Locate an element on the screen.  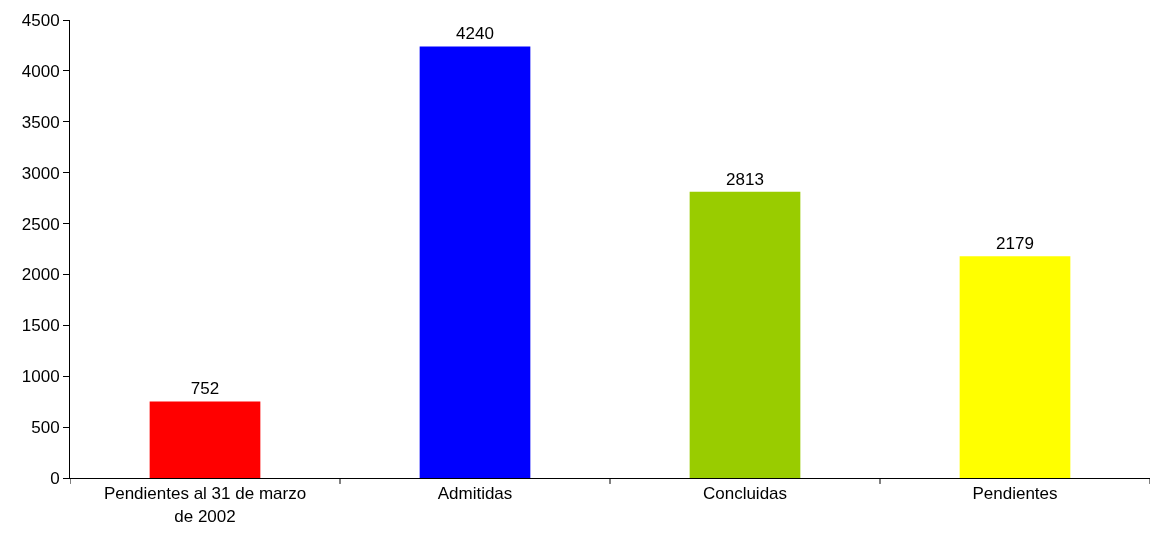
y-tick-label: 1000 is located at coordinates (40, 377).